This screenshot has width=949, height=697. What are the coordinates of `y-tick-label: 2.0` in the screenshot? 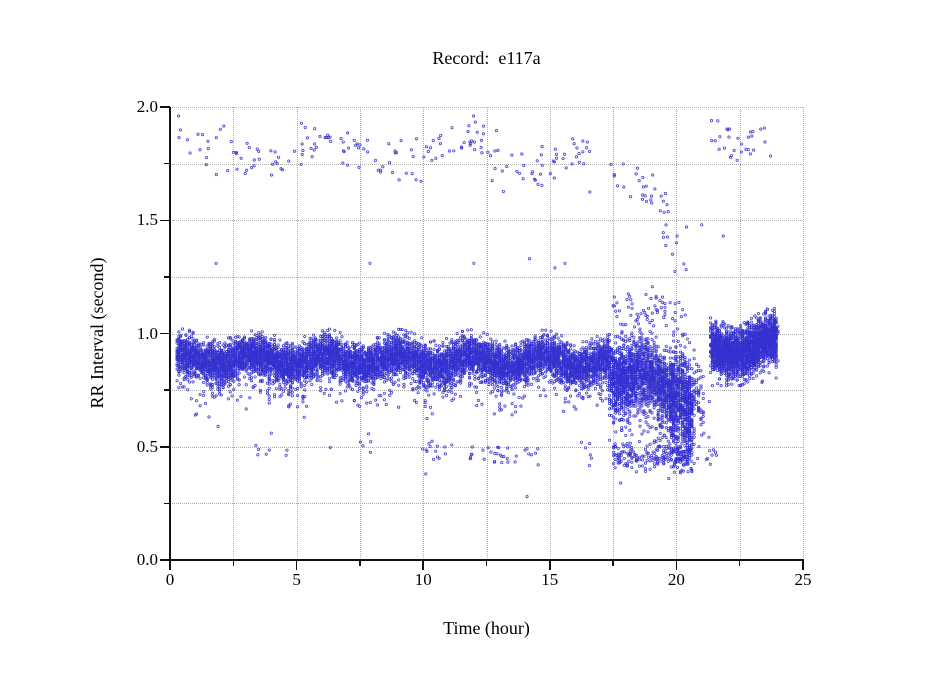 It's located at (147, 106).